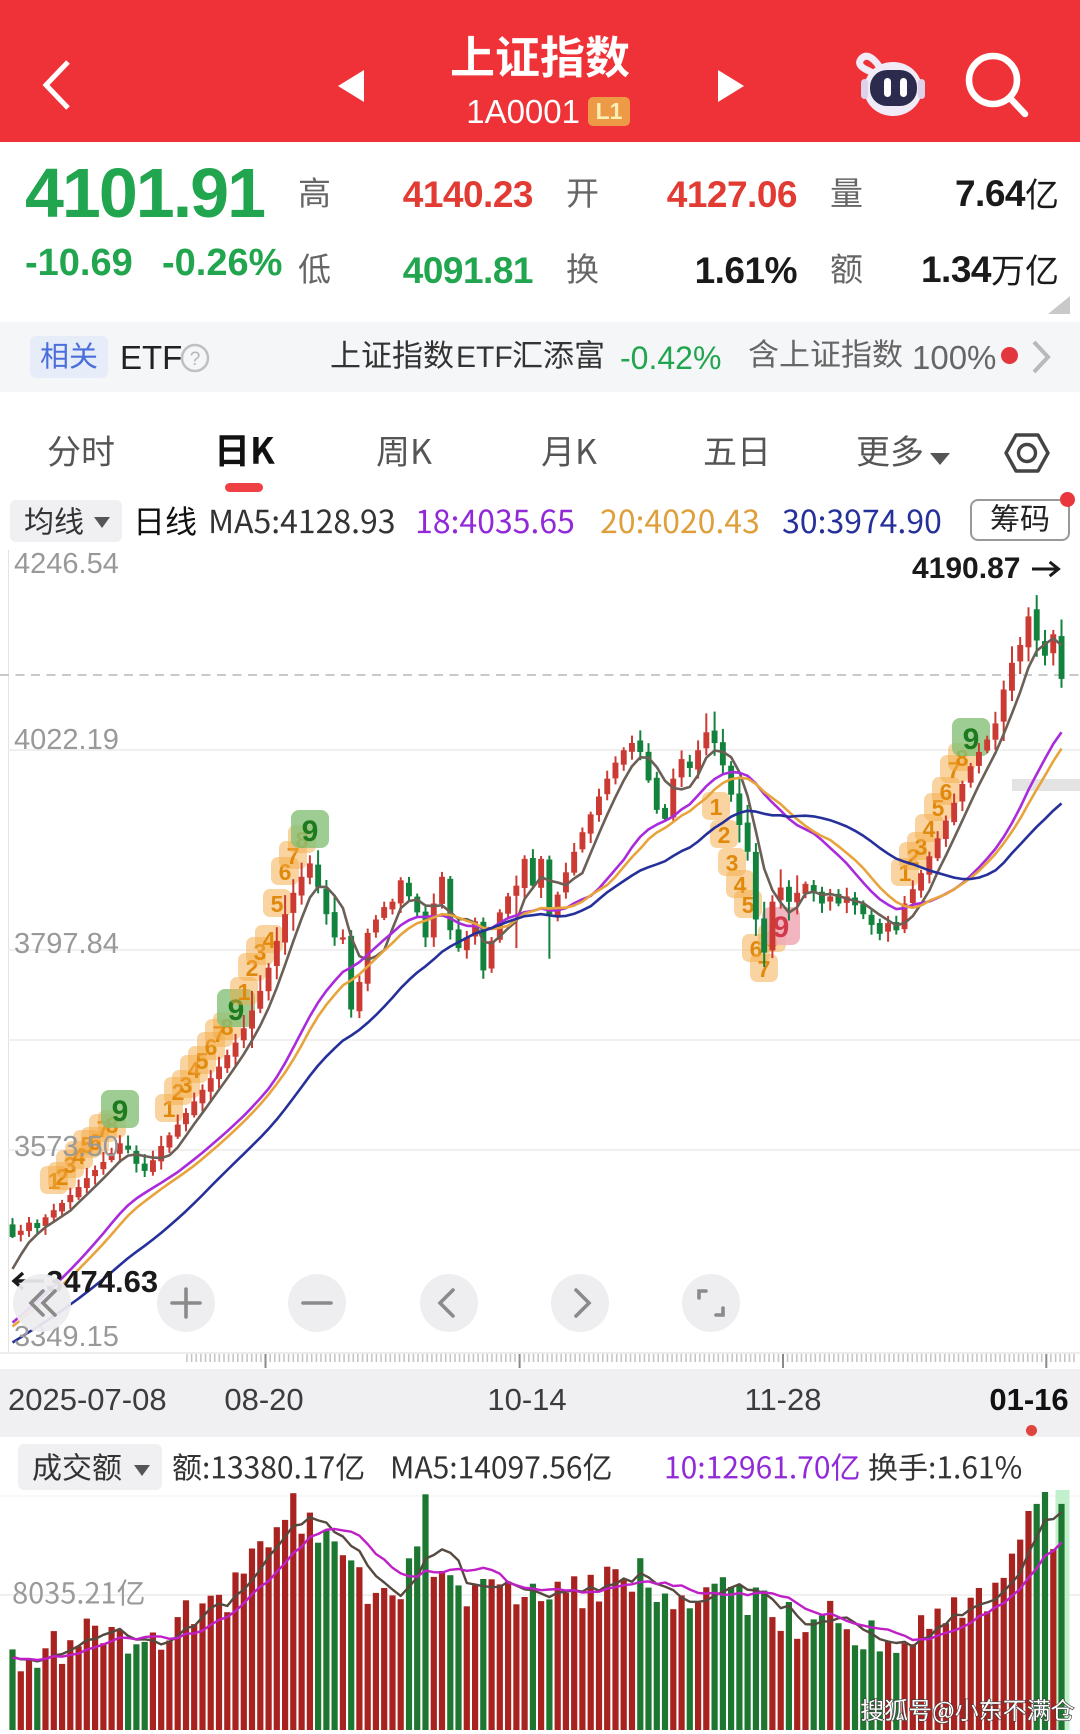 The image size is (1080, 1734). Describe the element at coordinates (946, 792) in the screenshot. I see `svg-text: 6` at that location.